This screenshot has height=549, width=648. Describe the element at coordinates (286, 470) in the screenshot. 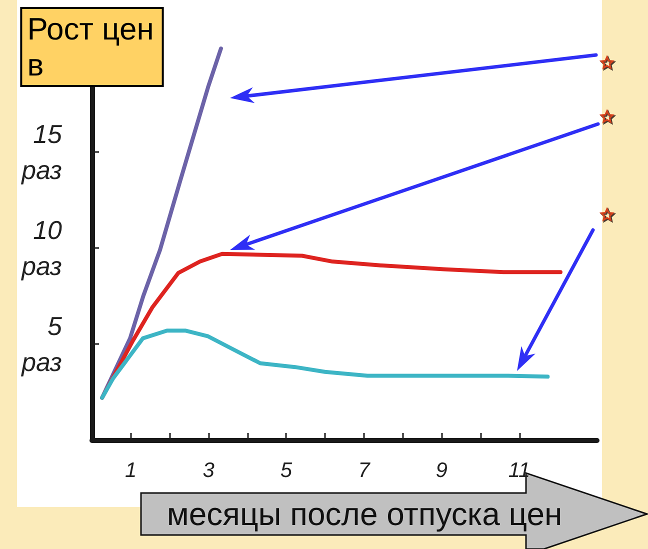

I see `x-tick-label: 5` at that location.